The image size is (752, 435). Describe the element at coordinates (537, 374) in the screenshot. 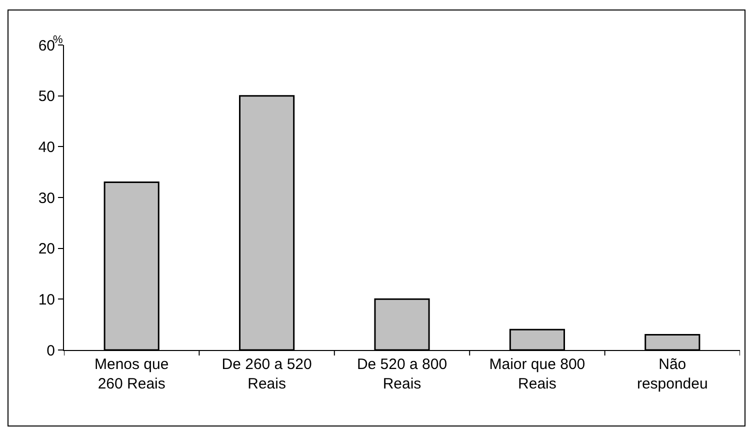

I see `x-tick-label: Maior que 800 Reais` at that location.